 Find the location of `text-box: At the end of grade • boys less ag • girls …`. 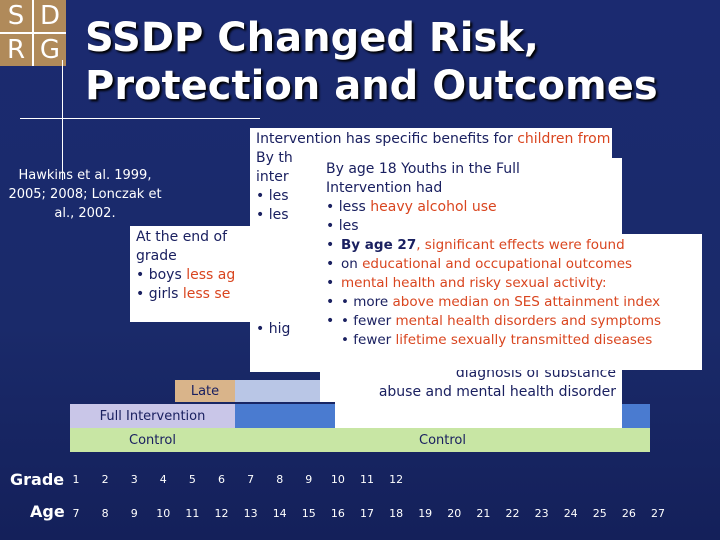

text-box: At the end of grade • boys less ag • girls … is located at coordinates (236, 274).